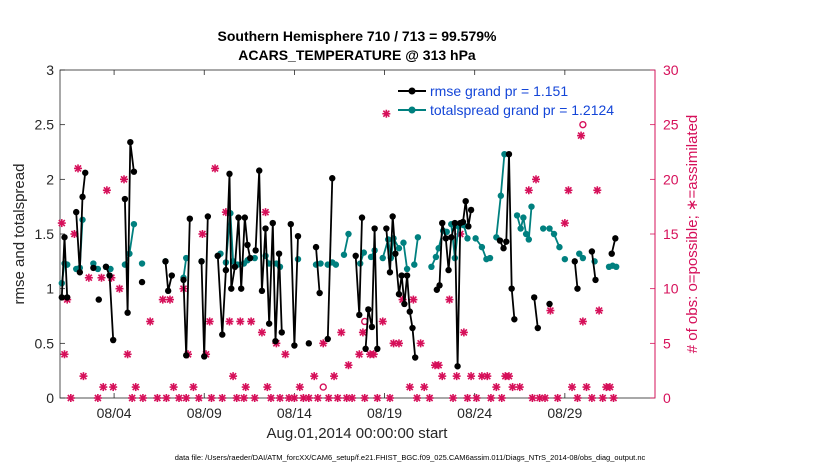 This screenshot has width=830, height=470. What do you see at coordinates (45, 343) in the screenshot?
I see `left-tick-label: 0.5` at bounding box center [45, 343].